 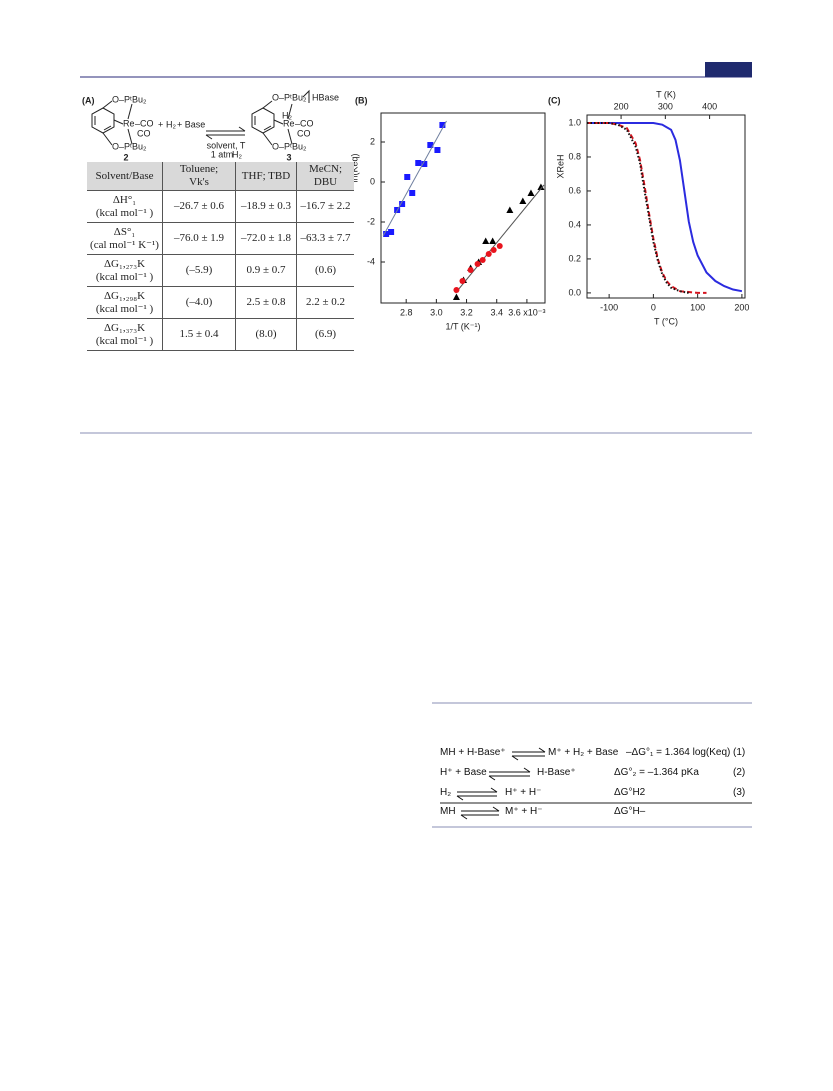 What do you see at coordinates (436, 312) in the screenshot?
I see `x-tick-label: 3.0` at bounding box center [436, 312].